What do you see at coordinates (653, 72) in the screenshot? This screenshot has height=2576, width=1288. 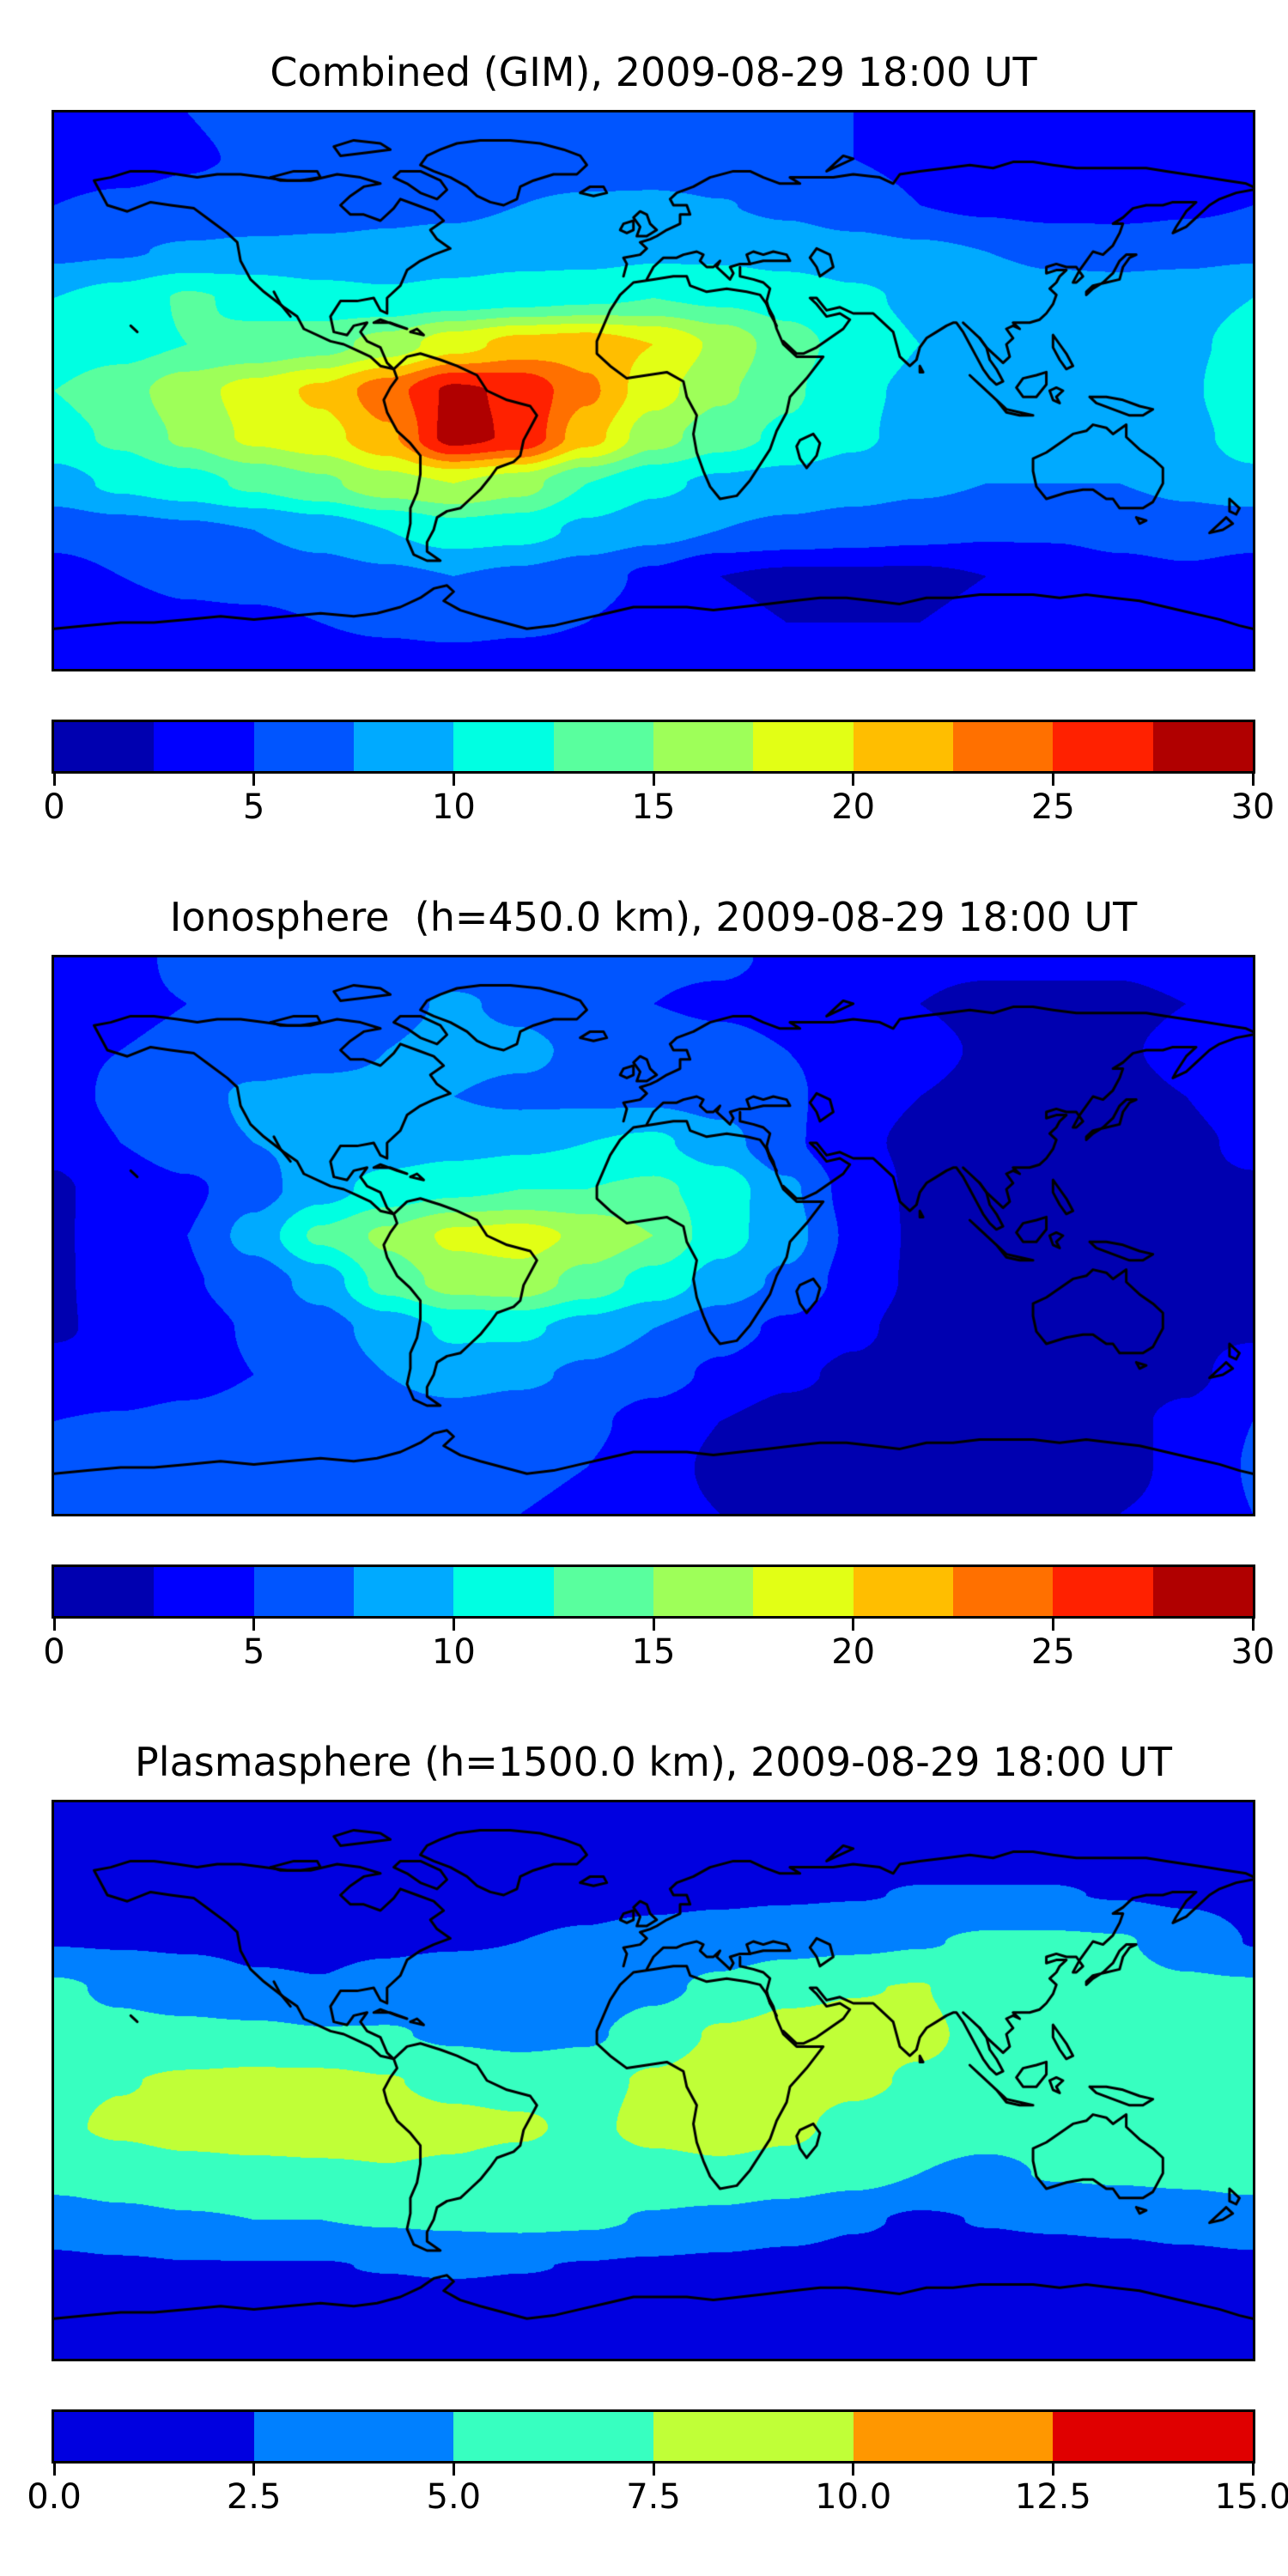 I see `page-title: Combined (GIM), 2009-08-29 18:00 UT` at bounding box center [653, 72].